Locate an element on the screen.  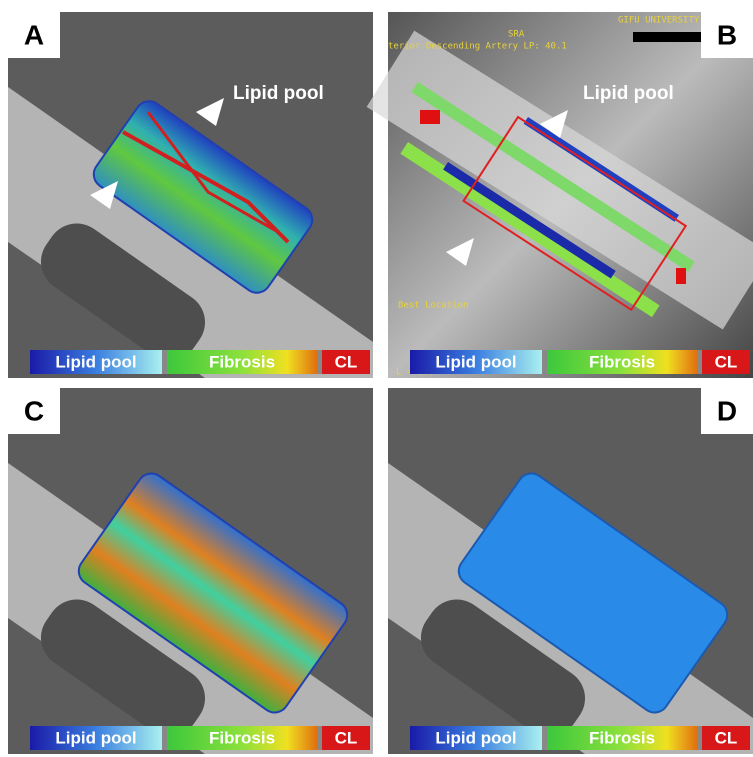
roi-box is located at coordinates (575, 213).